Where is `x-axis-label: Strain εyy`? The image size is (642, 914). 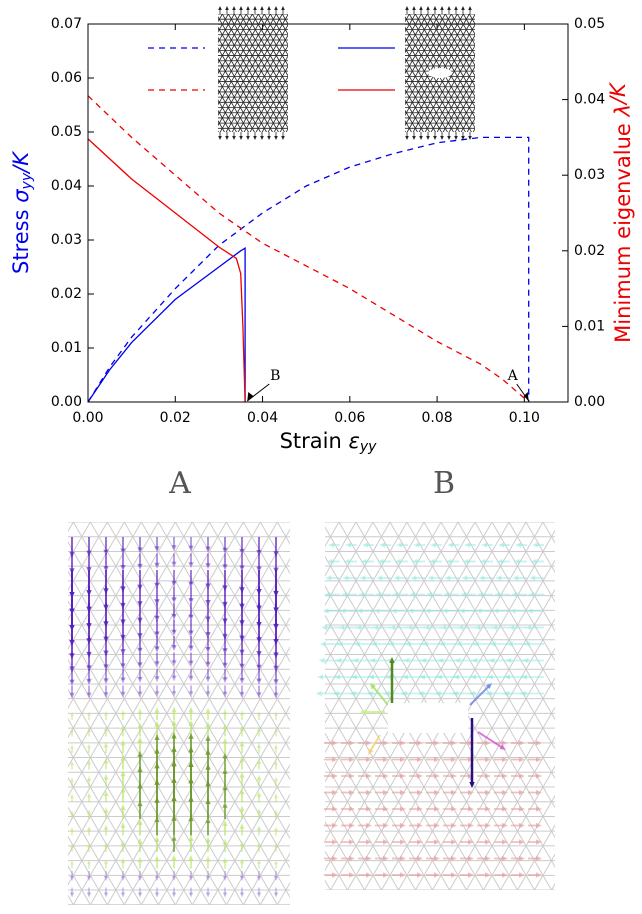 x-axis-label: Strain εyy is located at coordinates (329, 442).